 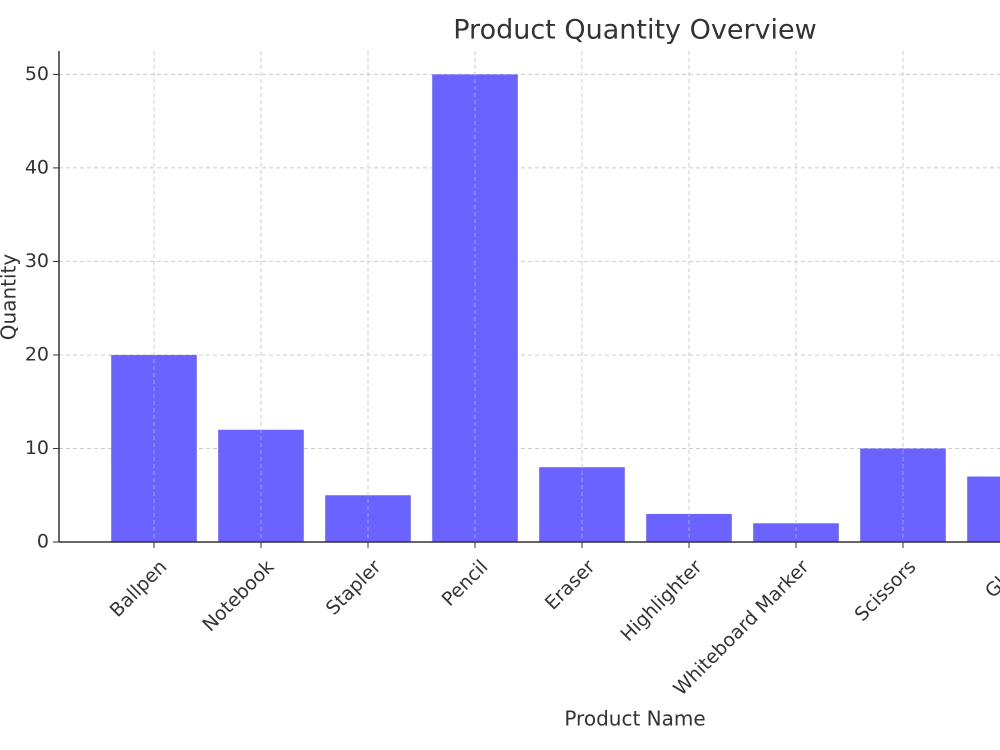 What do you see at coordinates (37, 74) in the screenshot?
I see `y-tick-label: 50` at bounding box center [37, 74].